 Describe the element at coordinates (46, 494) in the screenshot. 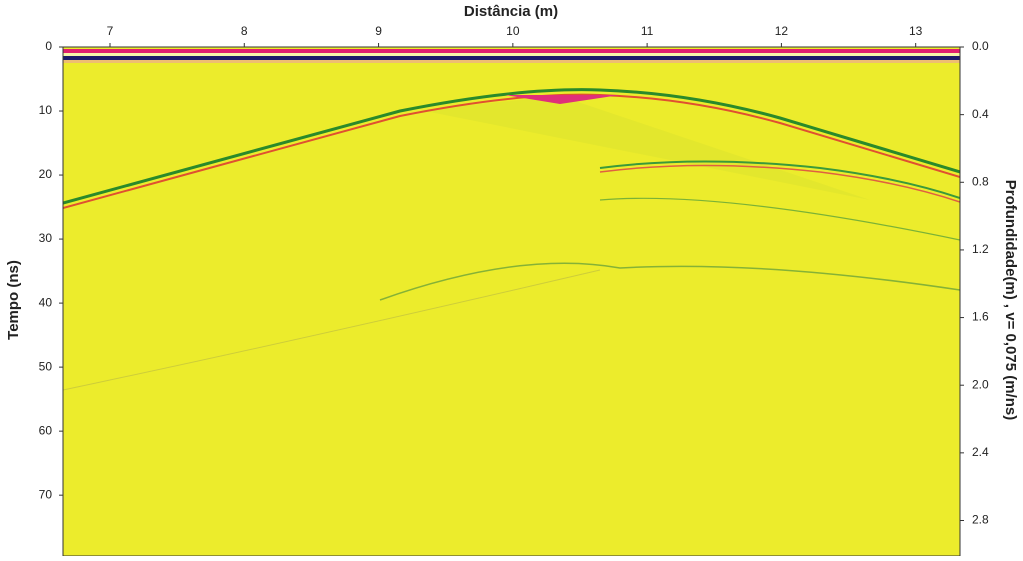

I see `y-tick-label: 70` at that location.